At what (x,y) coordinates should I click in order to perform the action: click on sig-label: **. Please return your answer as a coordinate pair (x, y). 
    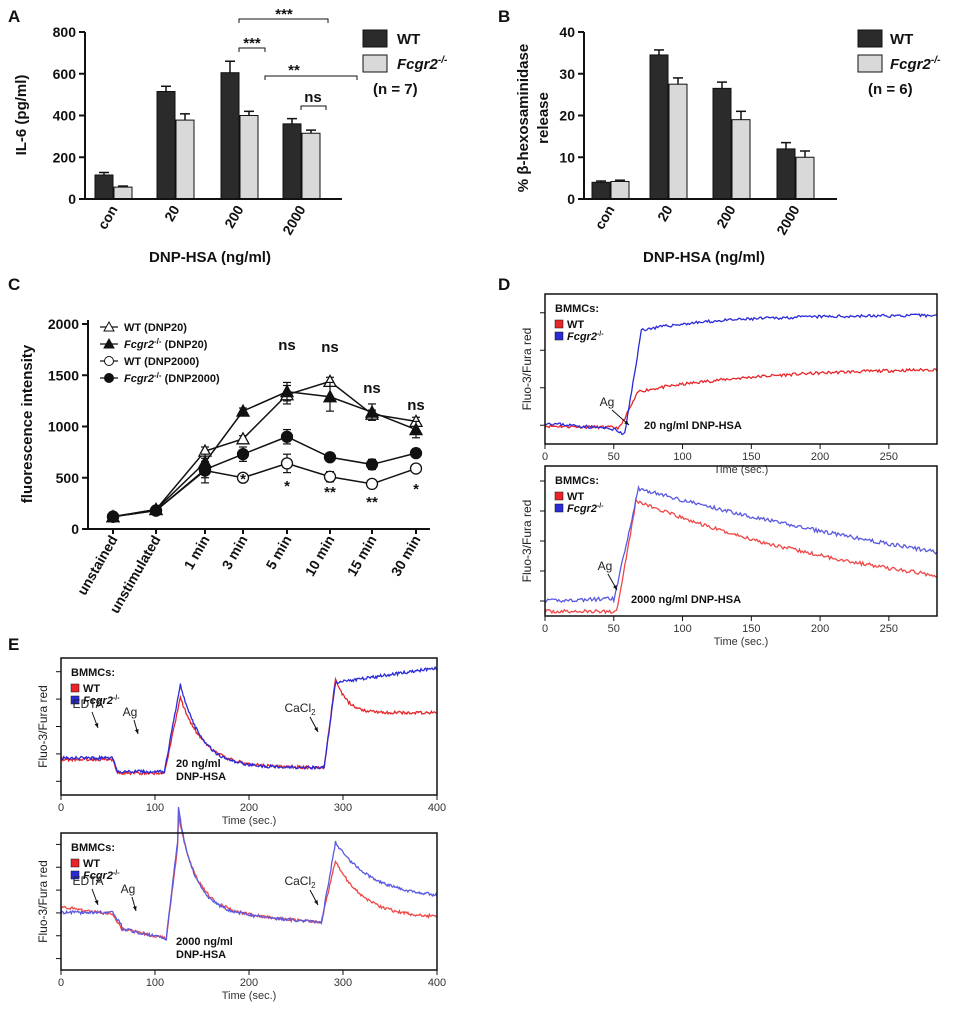
    Looking at the image, I should click on (294, 70).